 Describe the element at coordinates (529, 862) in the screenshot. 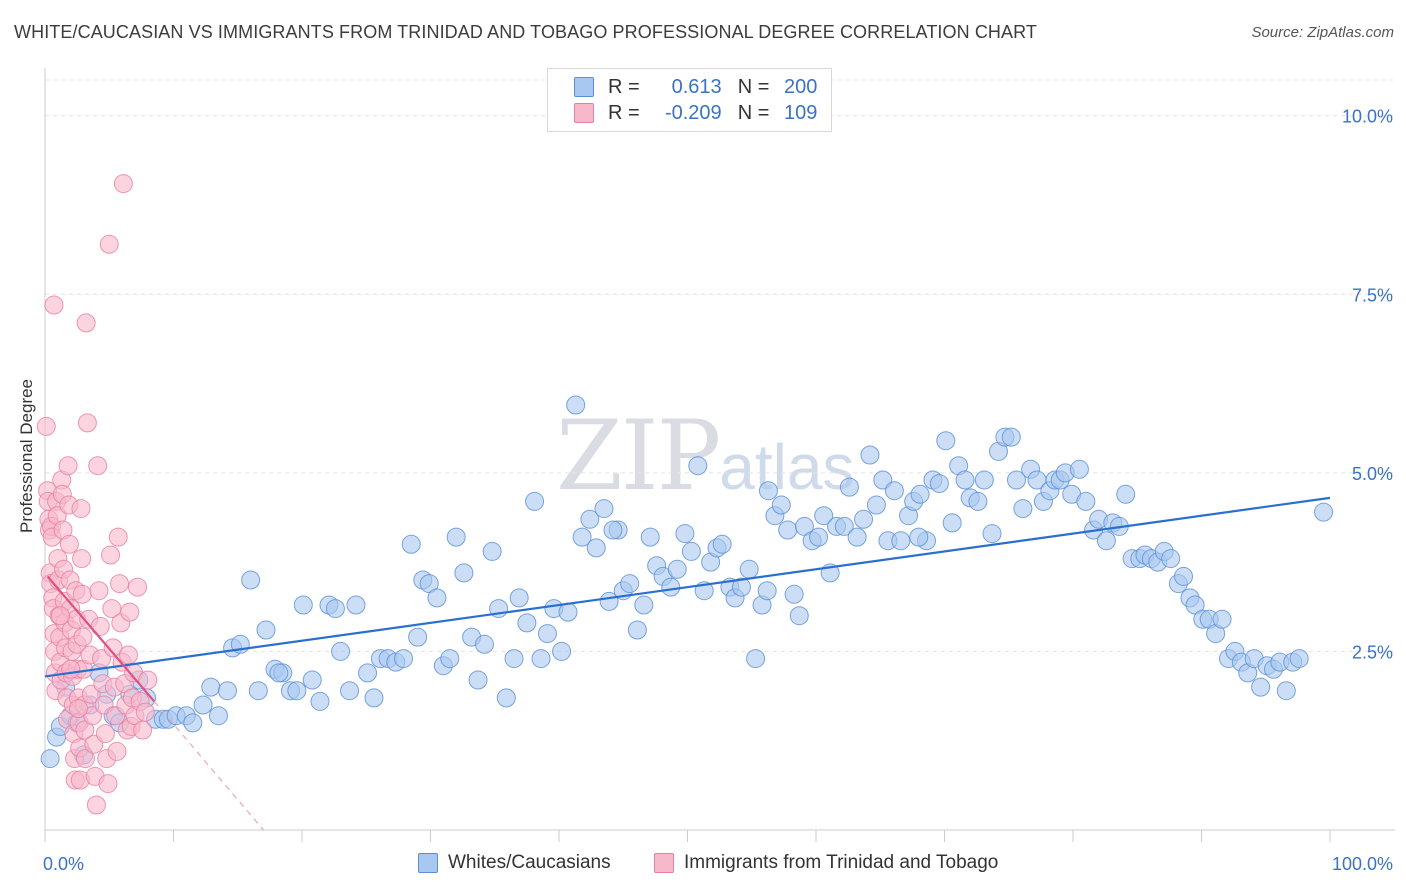

I see `legend-label-whites: Whites/Caucasians` at that location.